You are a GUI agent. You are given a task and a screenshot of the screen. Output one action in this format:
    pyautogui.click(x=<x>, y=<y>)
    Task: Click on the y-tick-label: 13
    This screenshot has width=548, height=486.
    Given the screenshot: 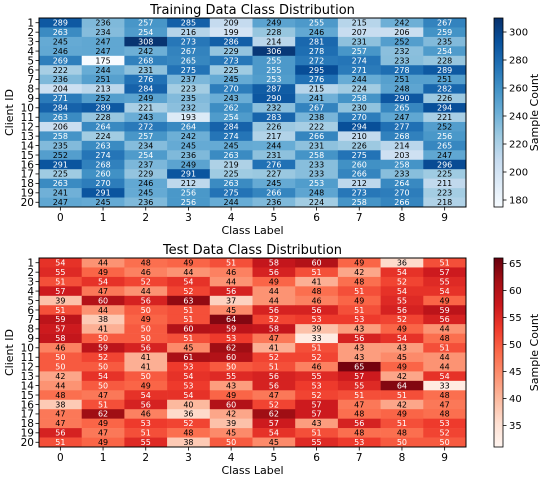 What is the action you would take?
    pyautogui.click(x=27, y=137)
    